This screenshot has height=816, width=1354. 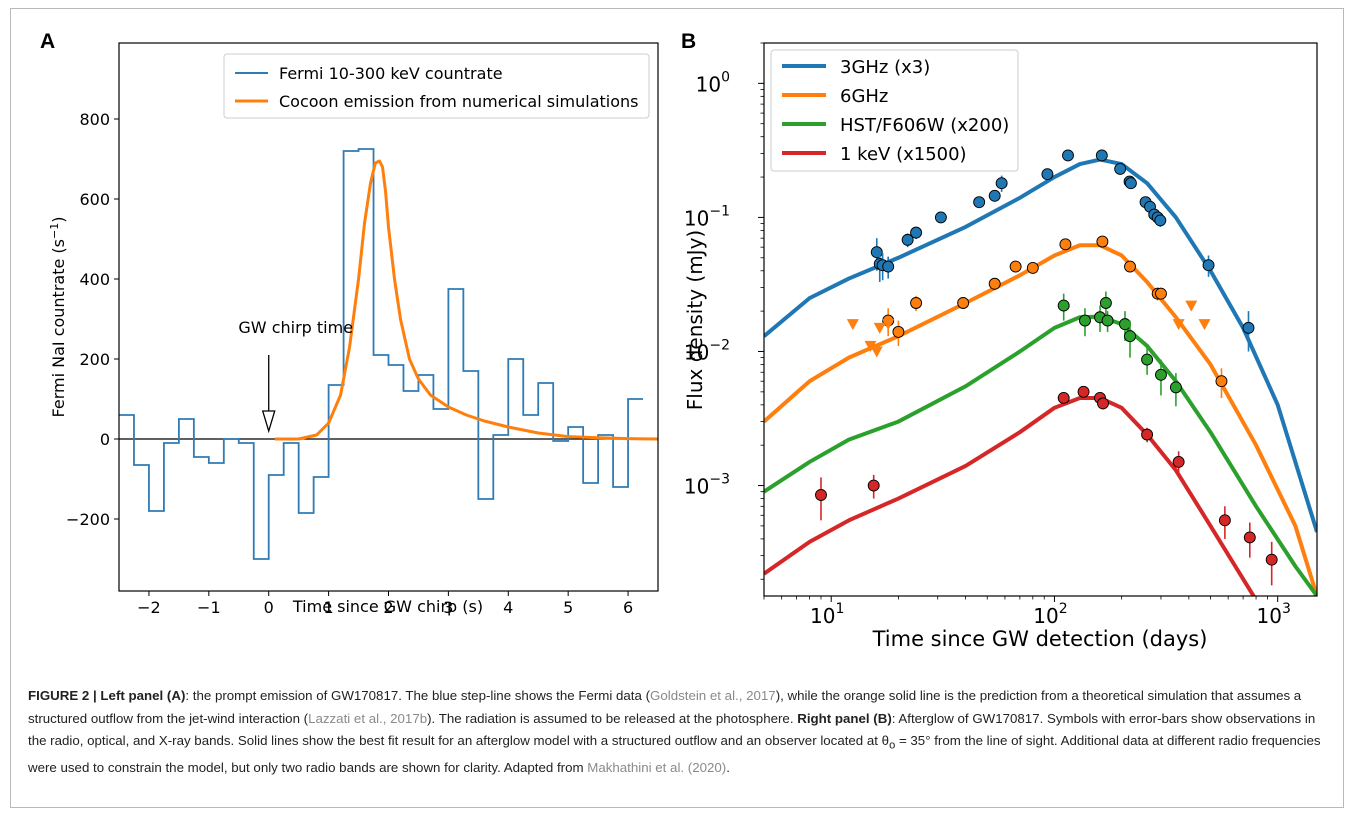 What do you see at coordinates (94, 199) in the screenshot?
I see `panel-a-y-tick-label: 600` at bounding box center [94, 199].